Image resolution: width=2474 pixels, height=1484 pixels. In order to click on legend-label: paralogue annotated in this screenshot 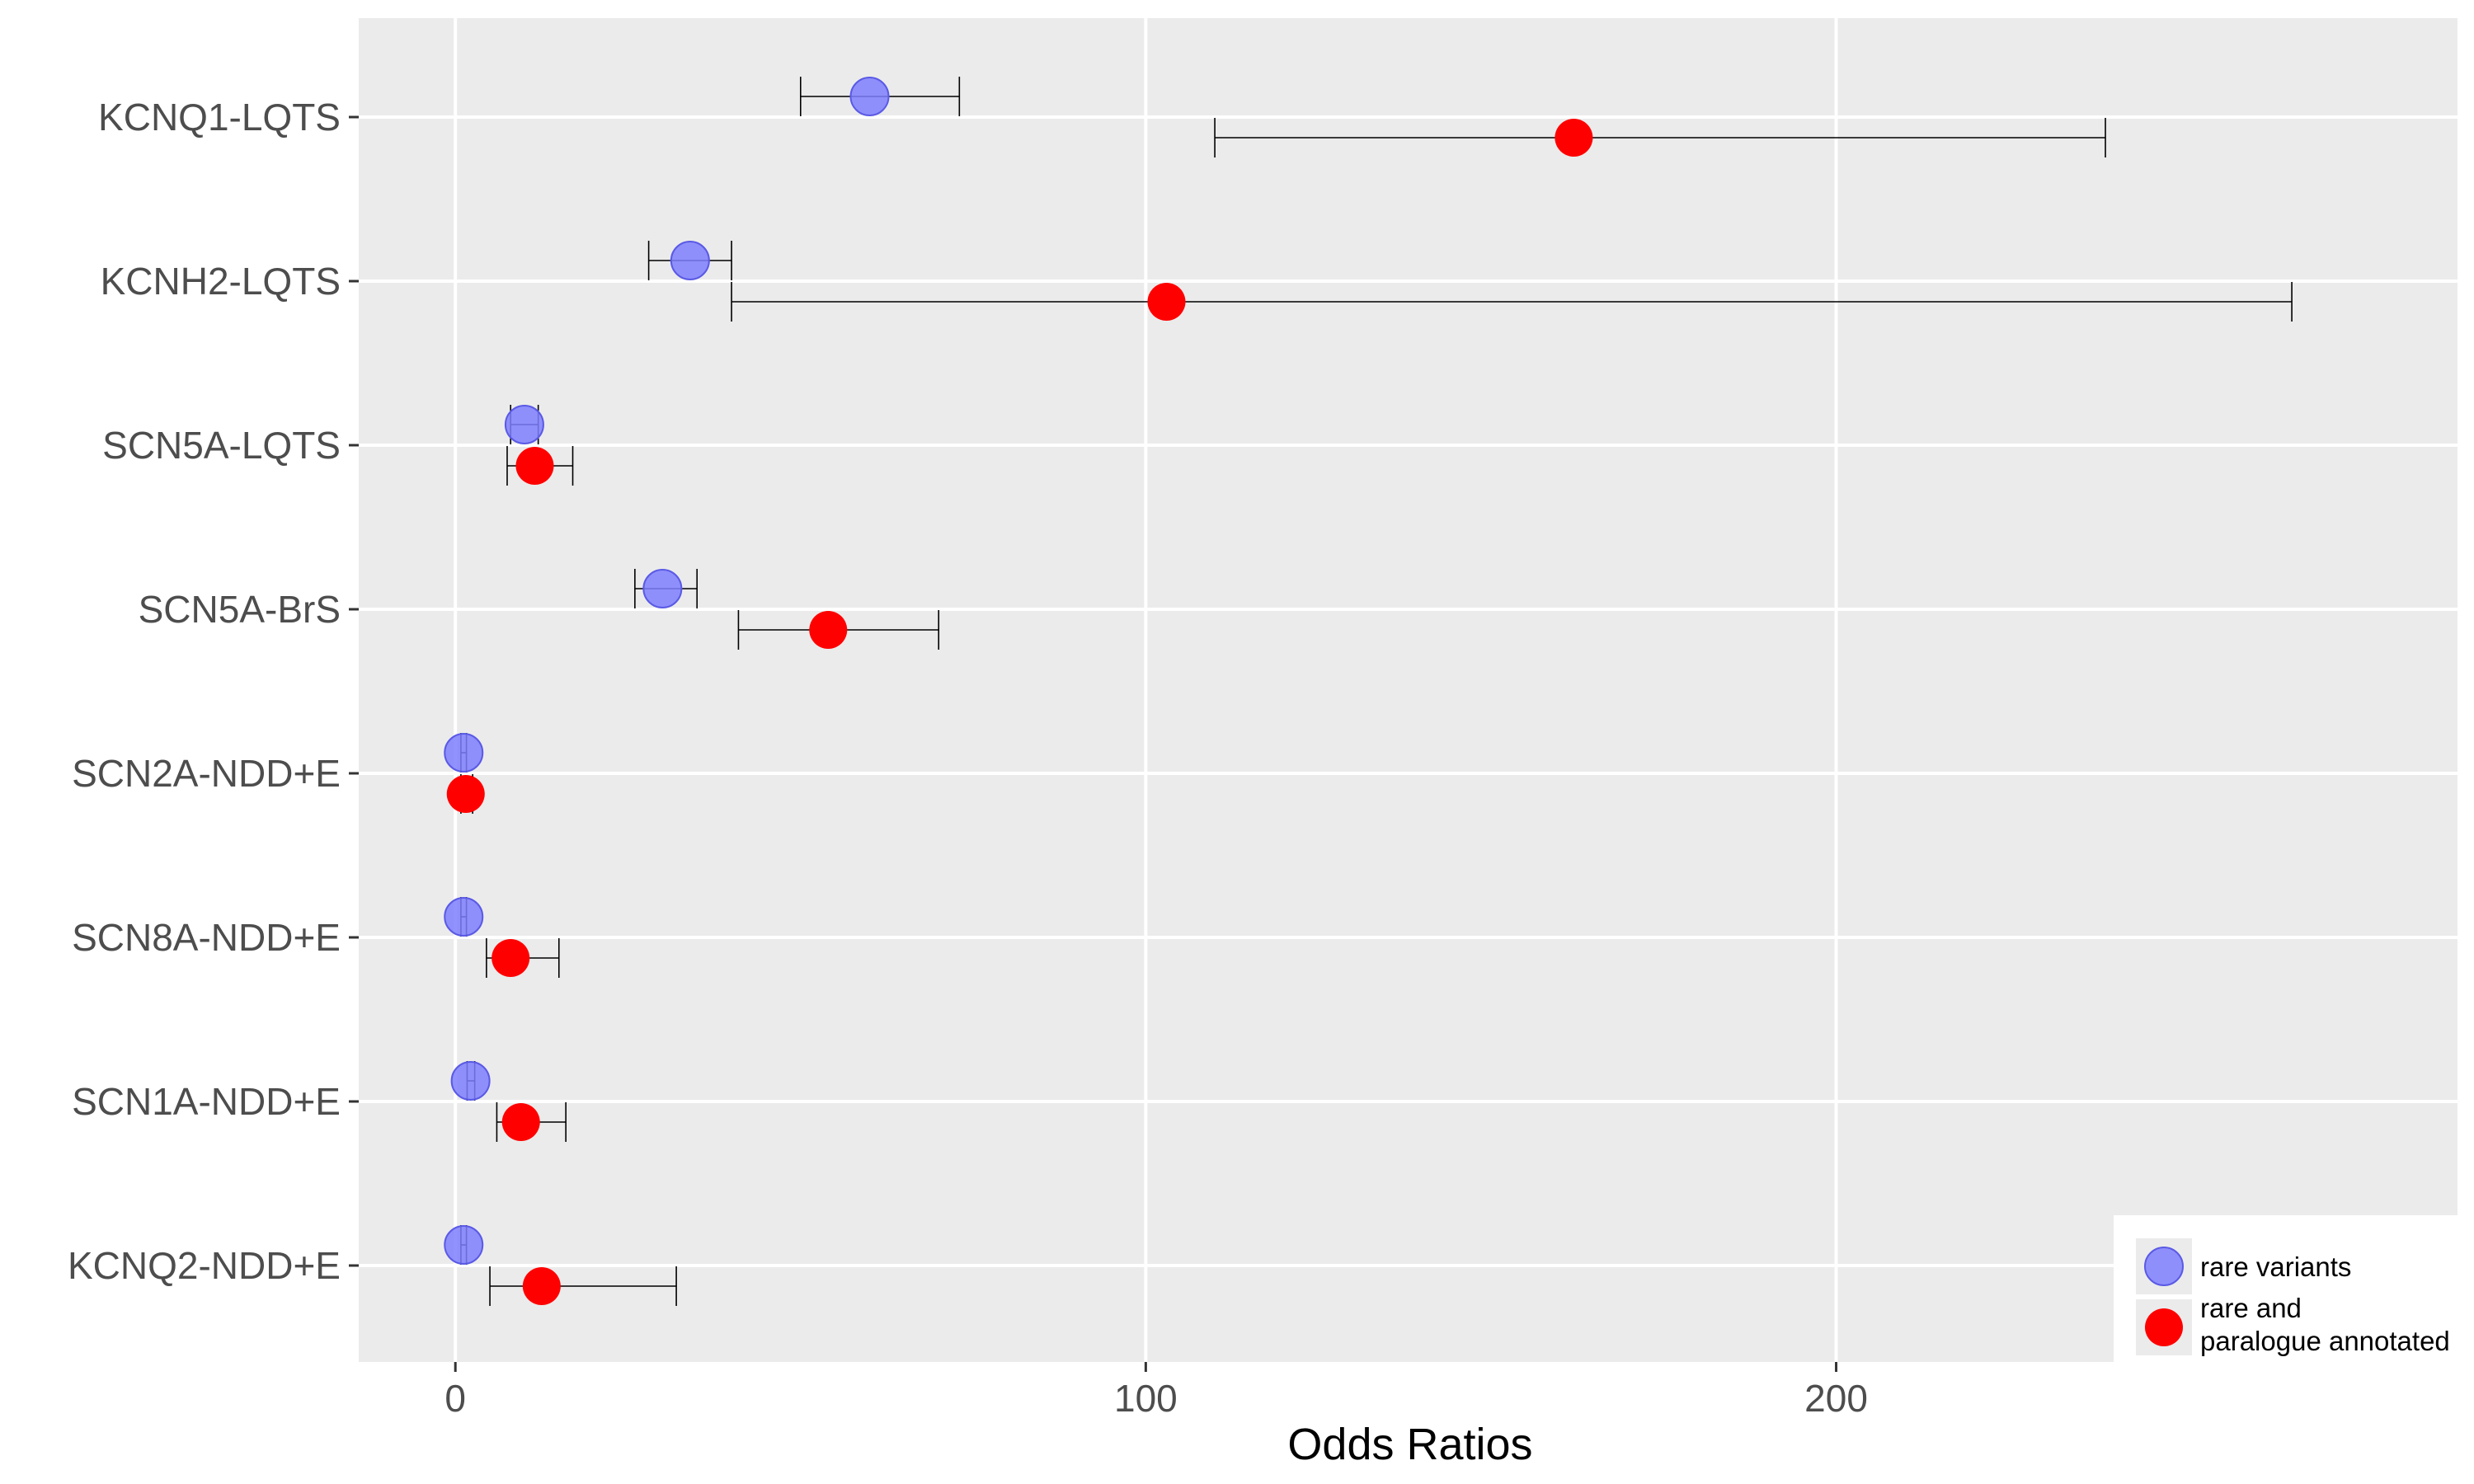, I will do `click(2325, 1341)`.